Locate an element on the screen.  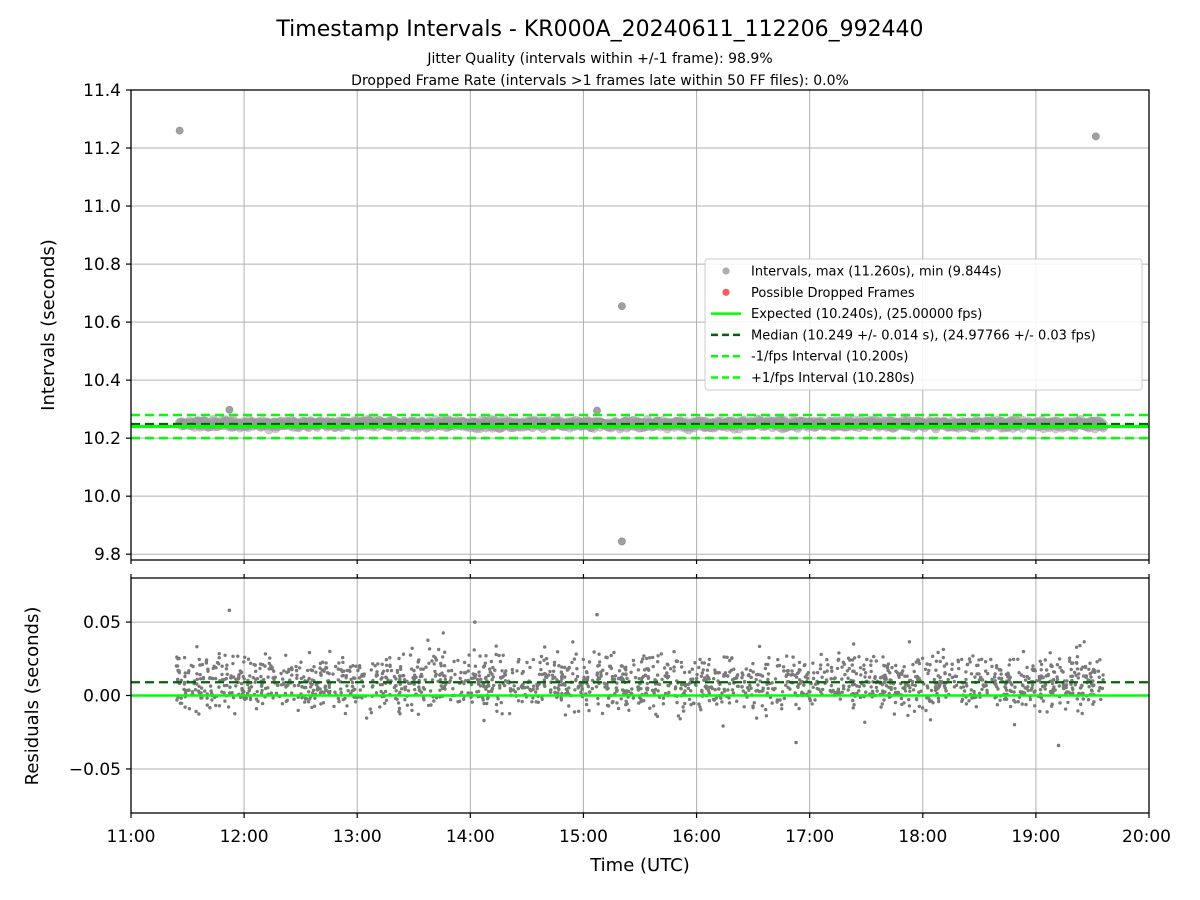
residuals-y-axis-label: Residuals (seconds) is located at coordinates (32, 696).